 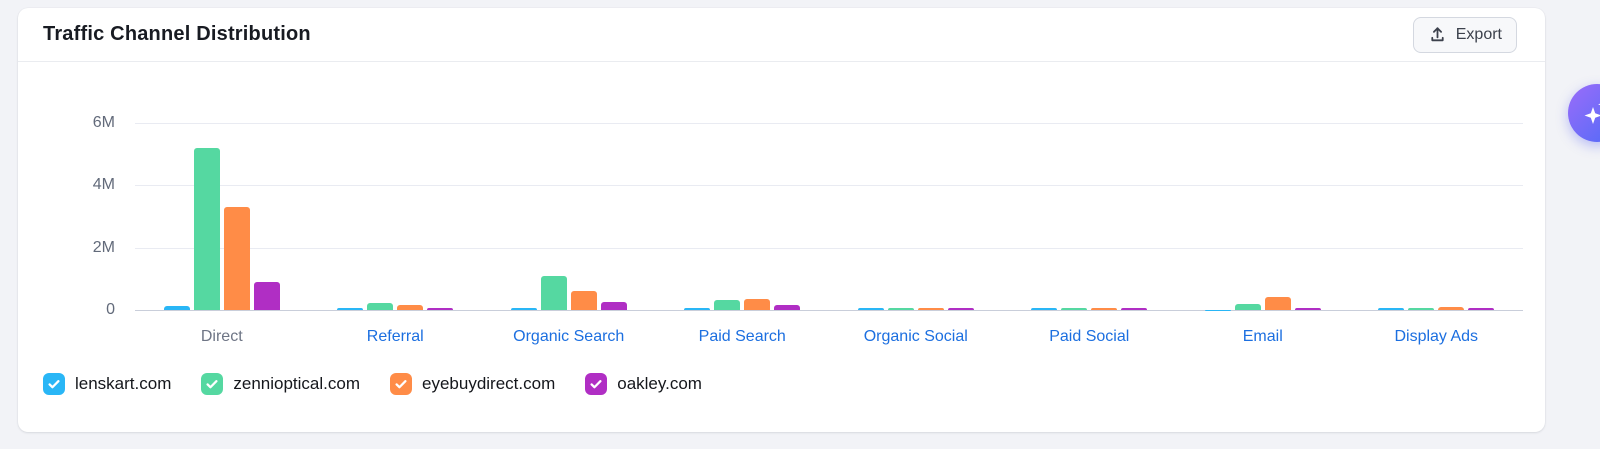 I want to click on bar-zennioptical-com-display-ads, so click(x=1421, y=308).